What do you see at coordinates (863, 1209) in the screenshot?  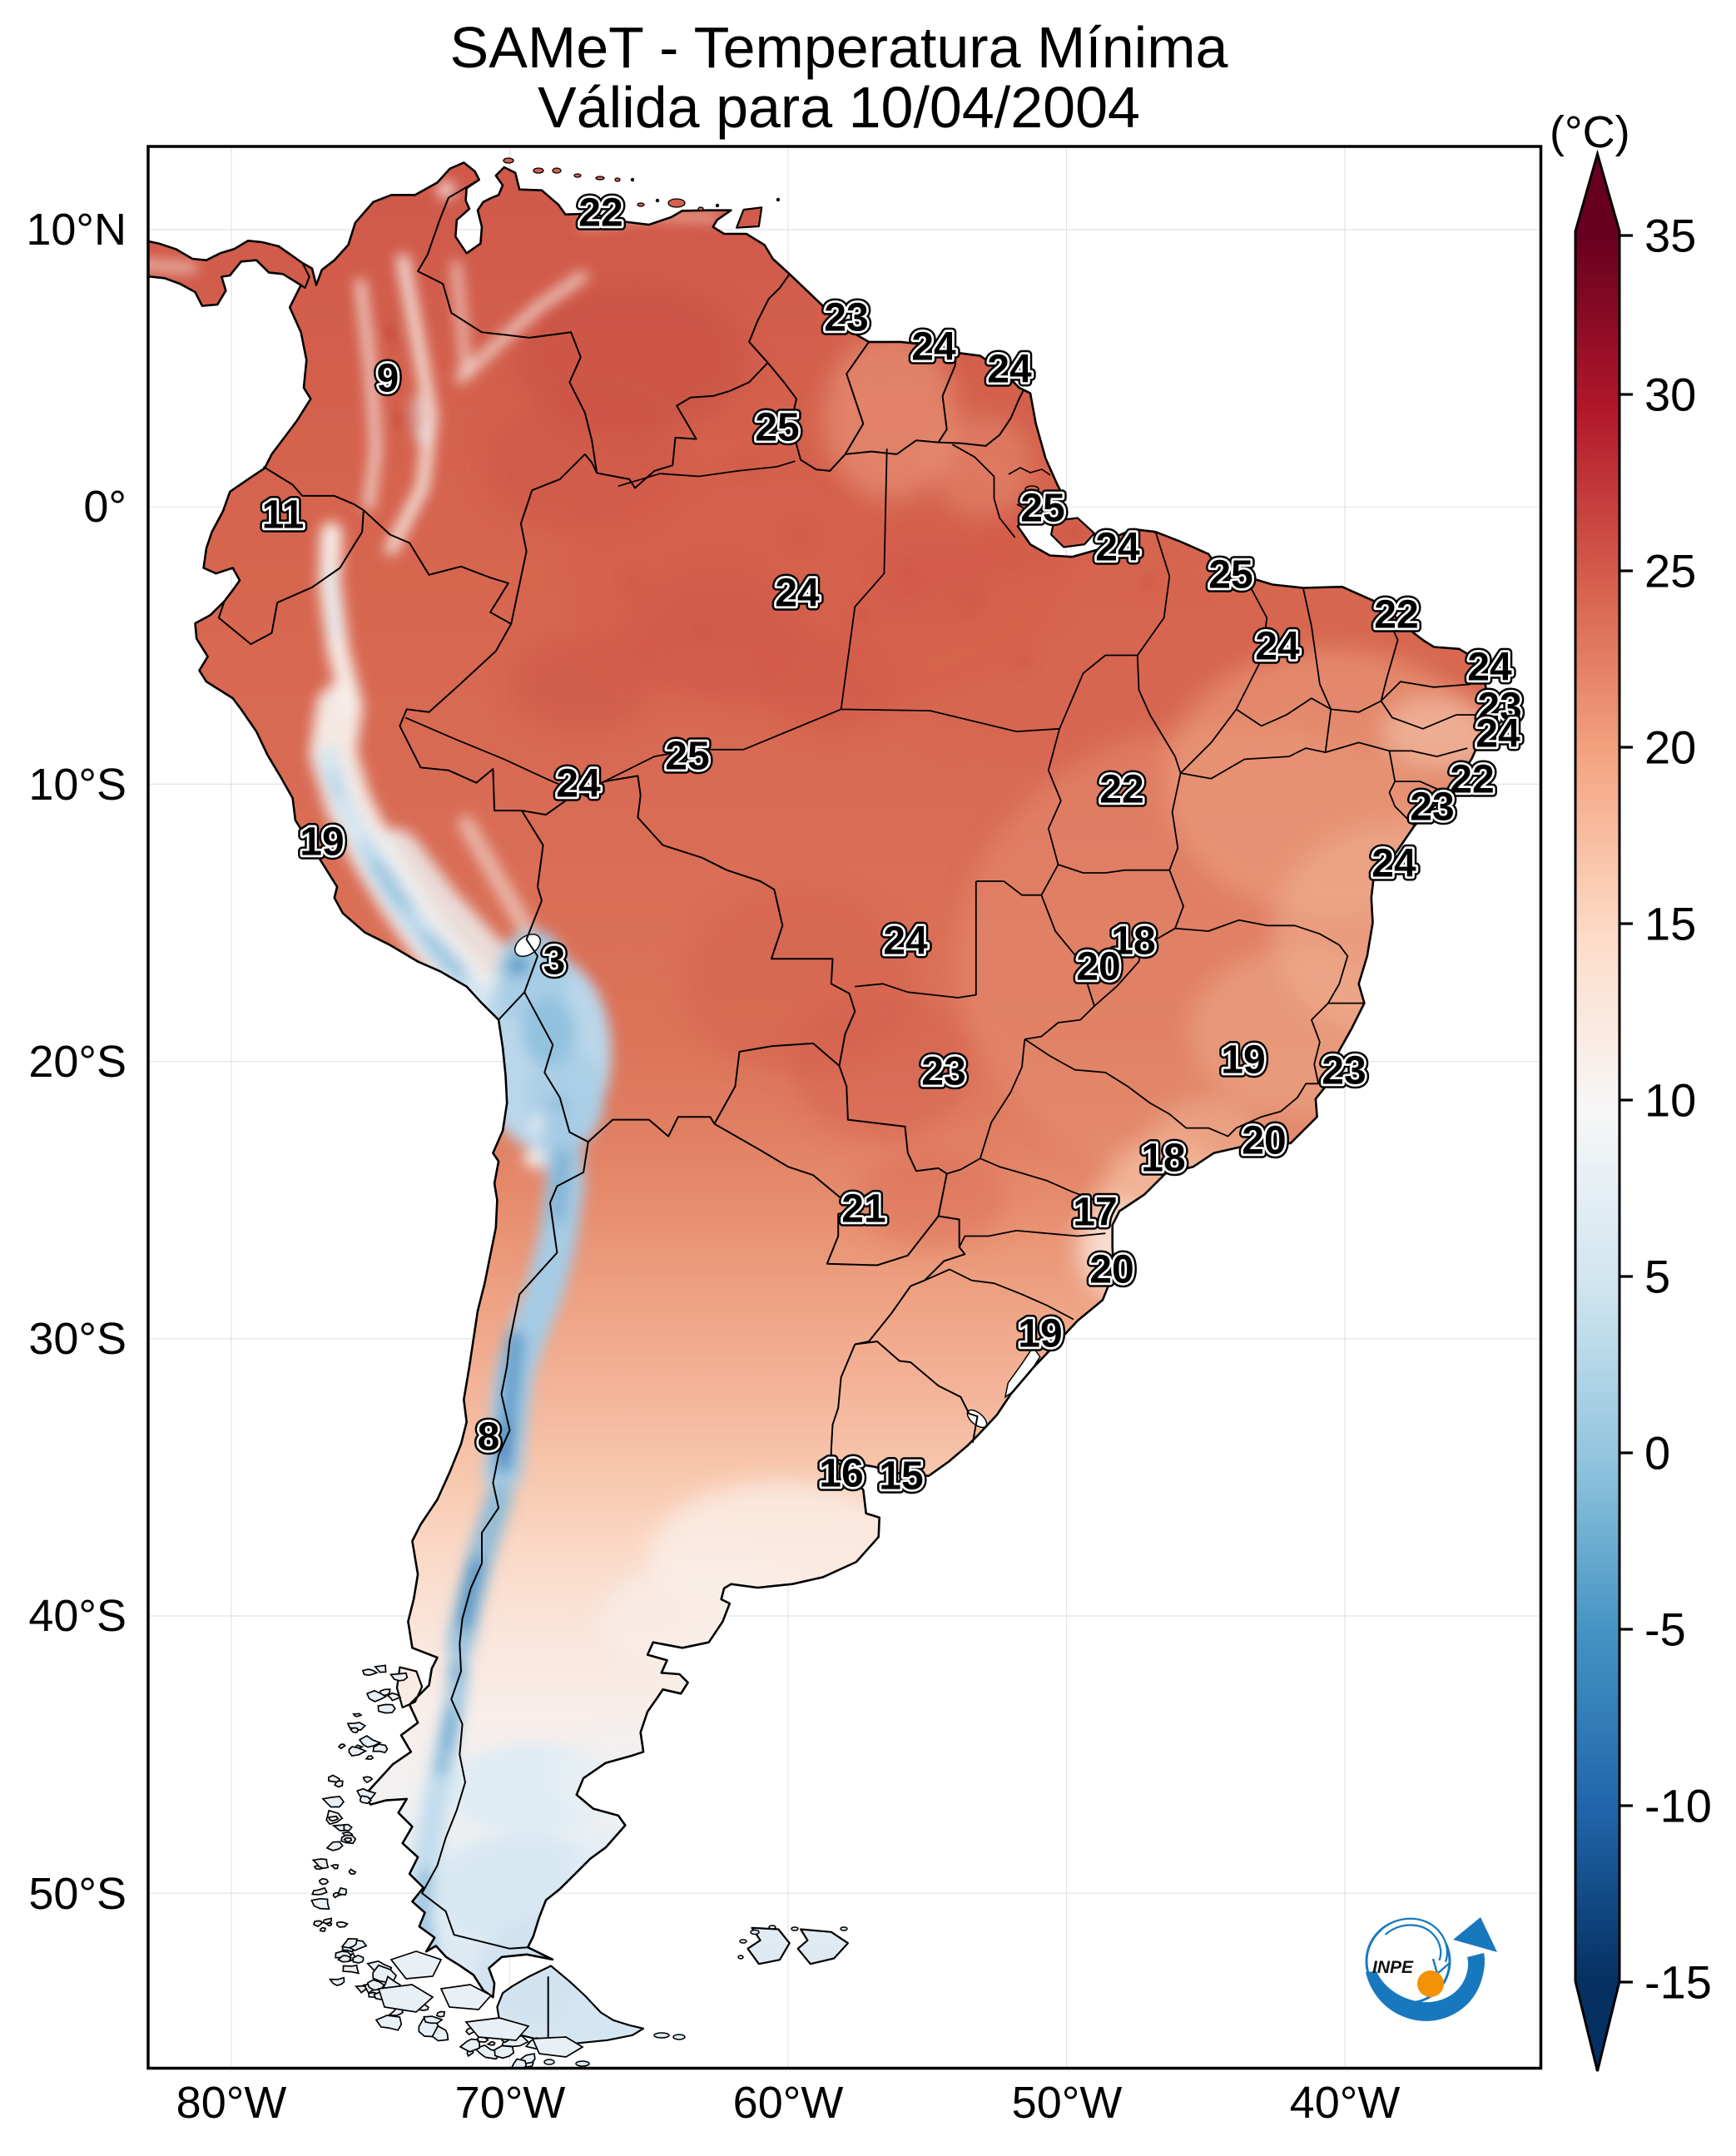 I see `svg-text: 21` at bounding box center [863, 1209].